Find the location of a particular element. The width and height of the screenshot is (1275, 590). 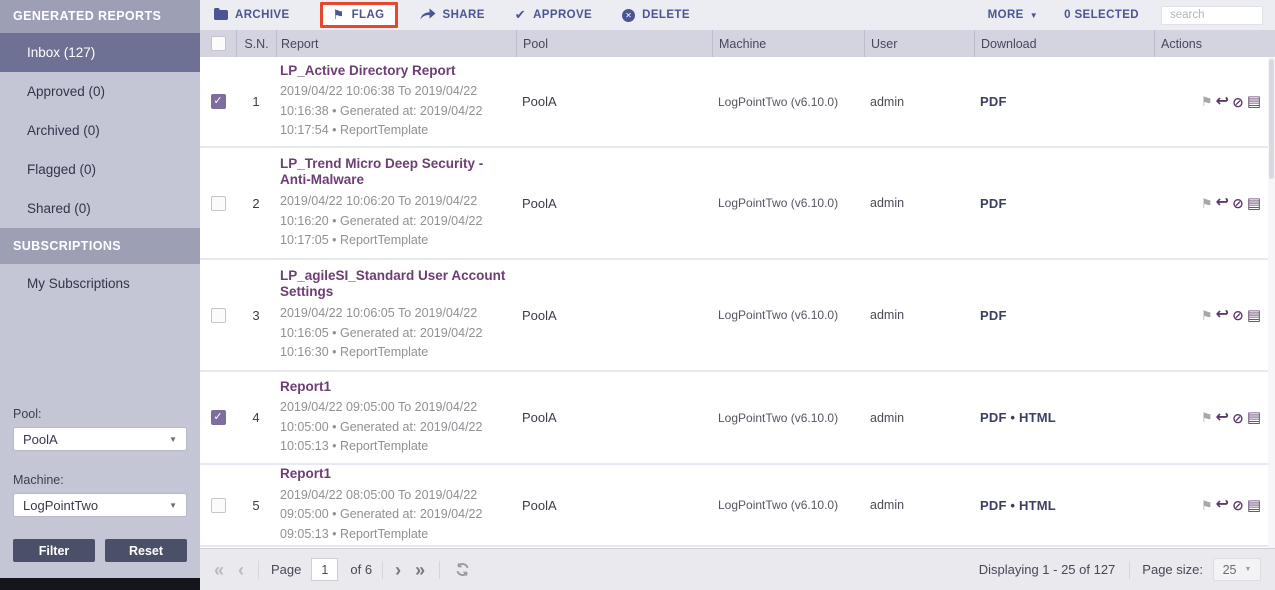

share-button: SHARE is located at coordinates (452, 15).